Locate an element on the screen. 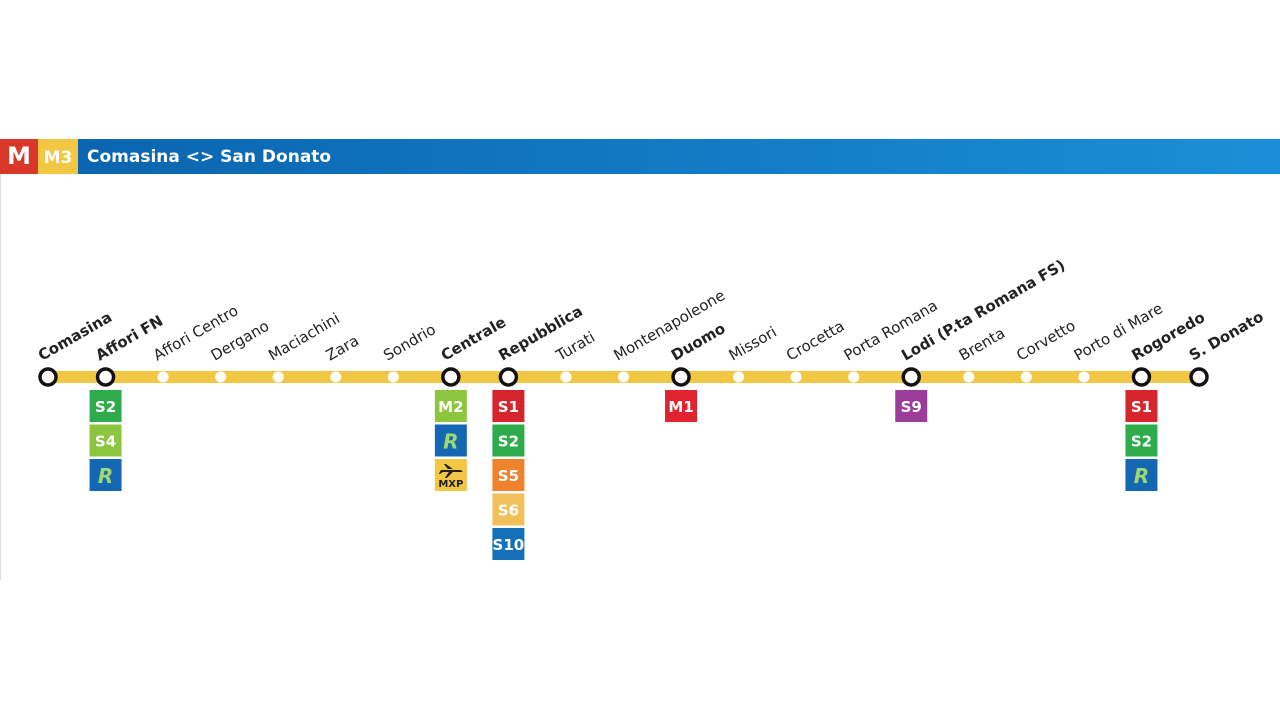  connection-label: M1 is located at coordinates (680, 407).